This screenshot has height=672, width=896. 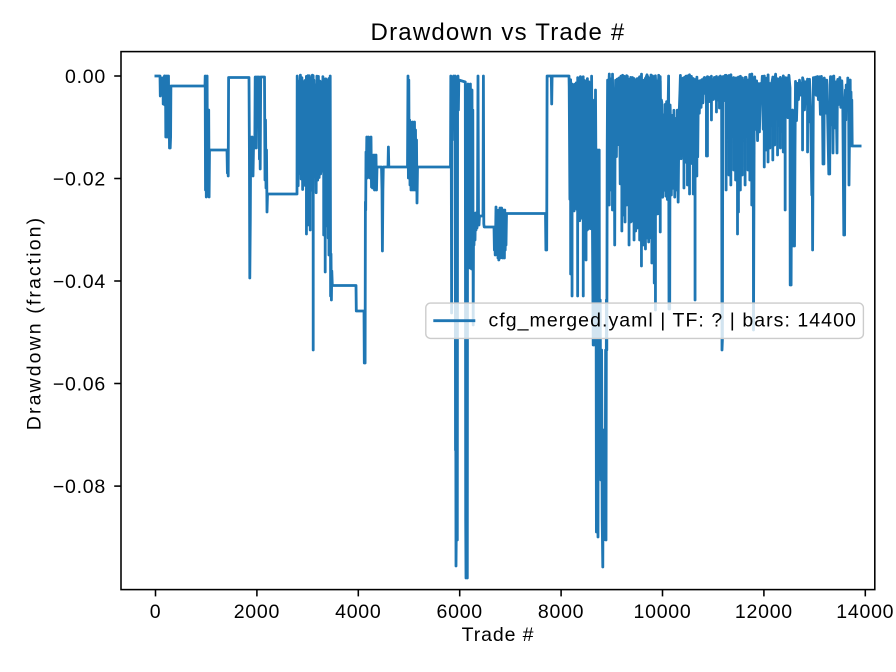 What do you see at coordinates (79, 487) in the screenshot?
I see `svg-text: −0.08` at bounding box center [79, 487].